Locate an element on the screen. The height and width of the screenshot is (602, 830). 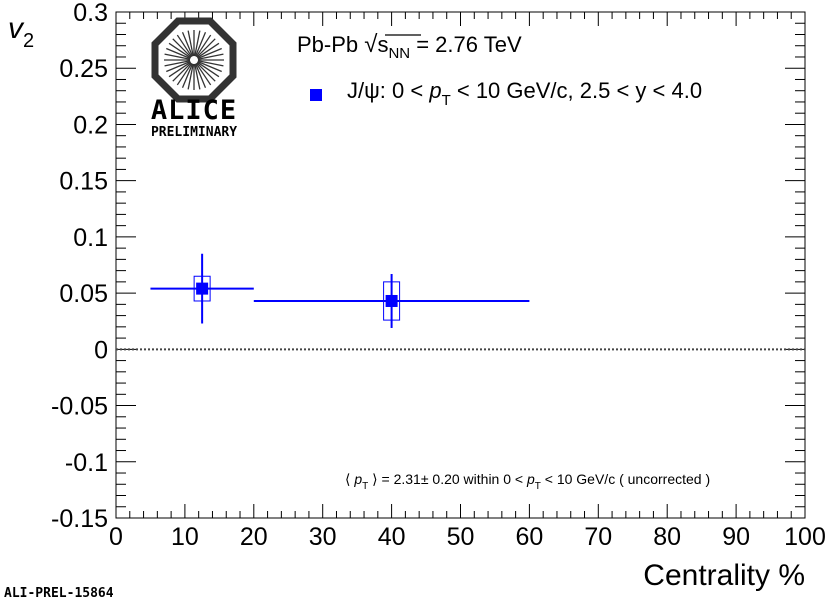
collision-system-label: Pb-Pb √sNN = 2.76 TeV is located at coordinates (409, 46).